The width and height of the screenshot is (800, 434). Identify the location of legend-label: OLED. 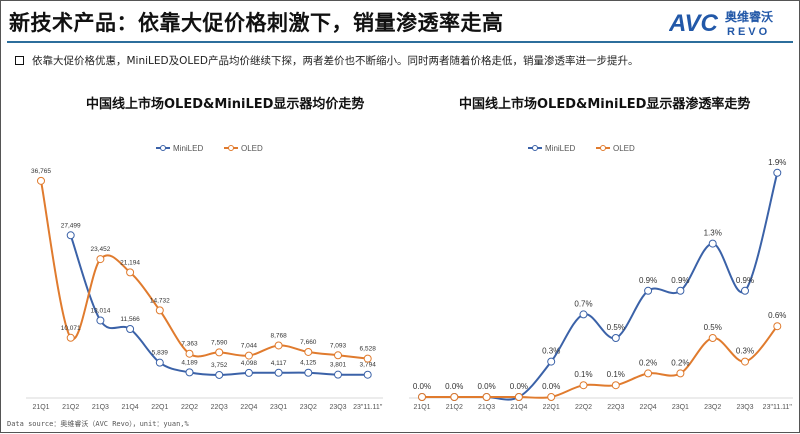
(624, 148).